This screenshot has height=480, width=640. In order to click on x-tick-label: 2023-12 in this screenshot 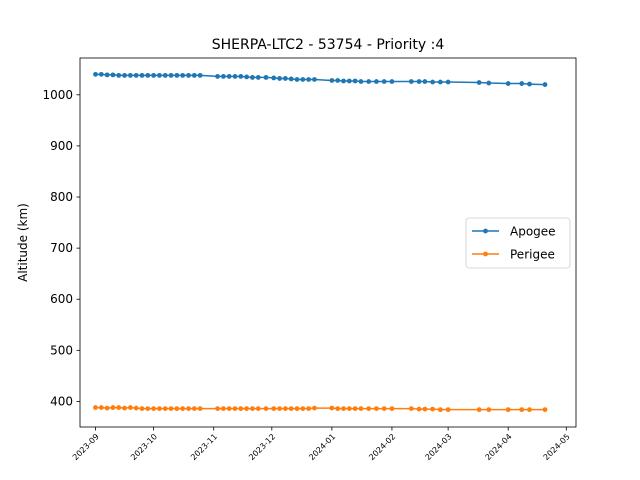, I will do `click(262, 447)`.